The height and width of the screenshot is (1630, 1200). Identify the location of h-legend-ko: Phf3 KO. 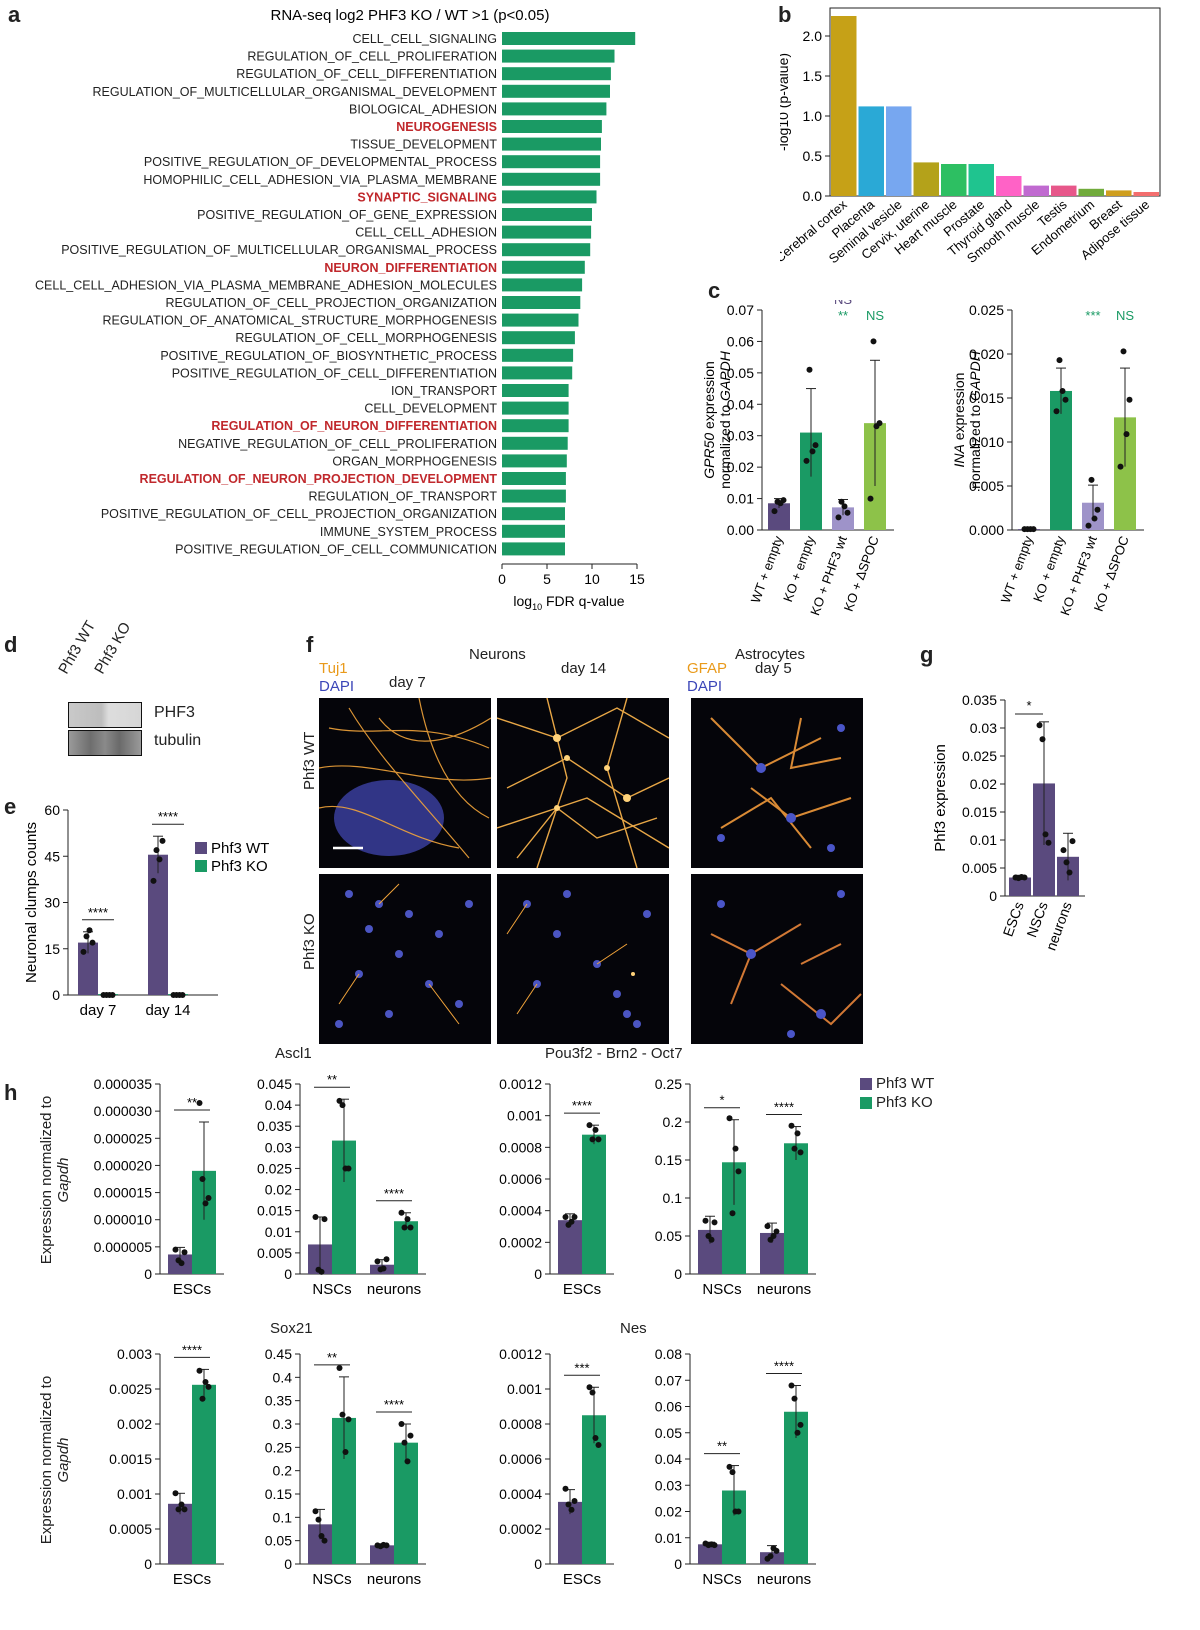
(897, 1102).